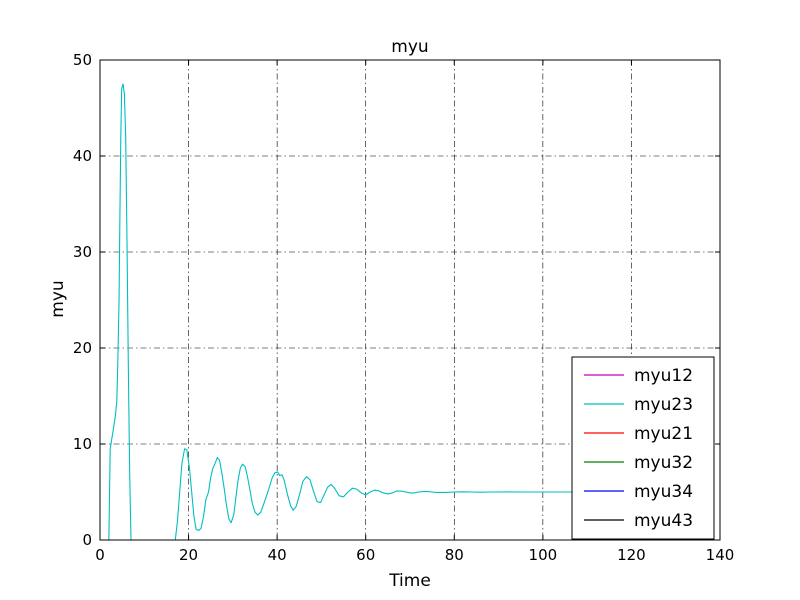 Image resolution: width=800 pixels, height=600 pixels. What do you see at coordinates (87, 540) in the screenshot?
I see `y-tick-label-0: 0` at bounding box center [87, 540].